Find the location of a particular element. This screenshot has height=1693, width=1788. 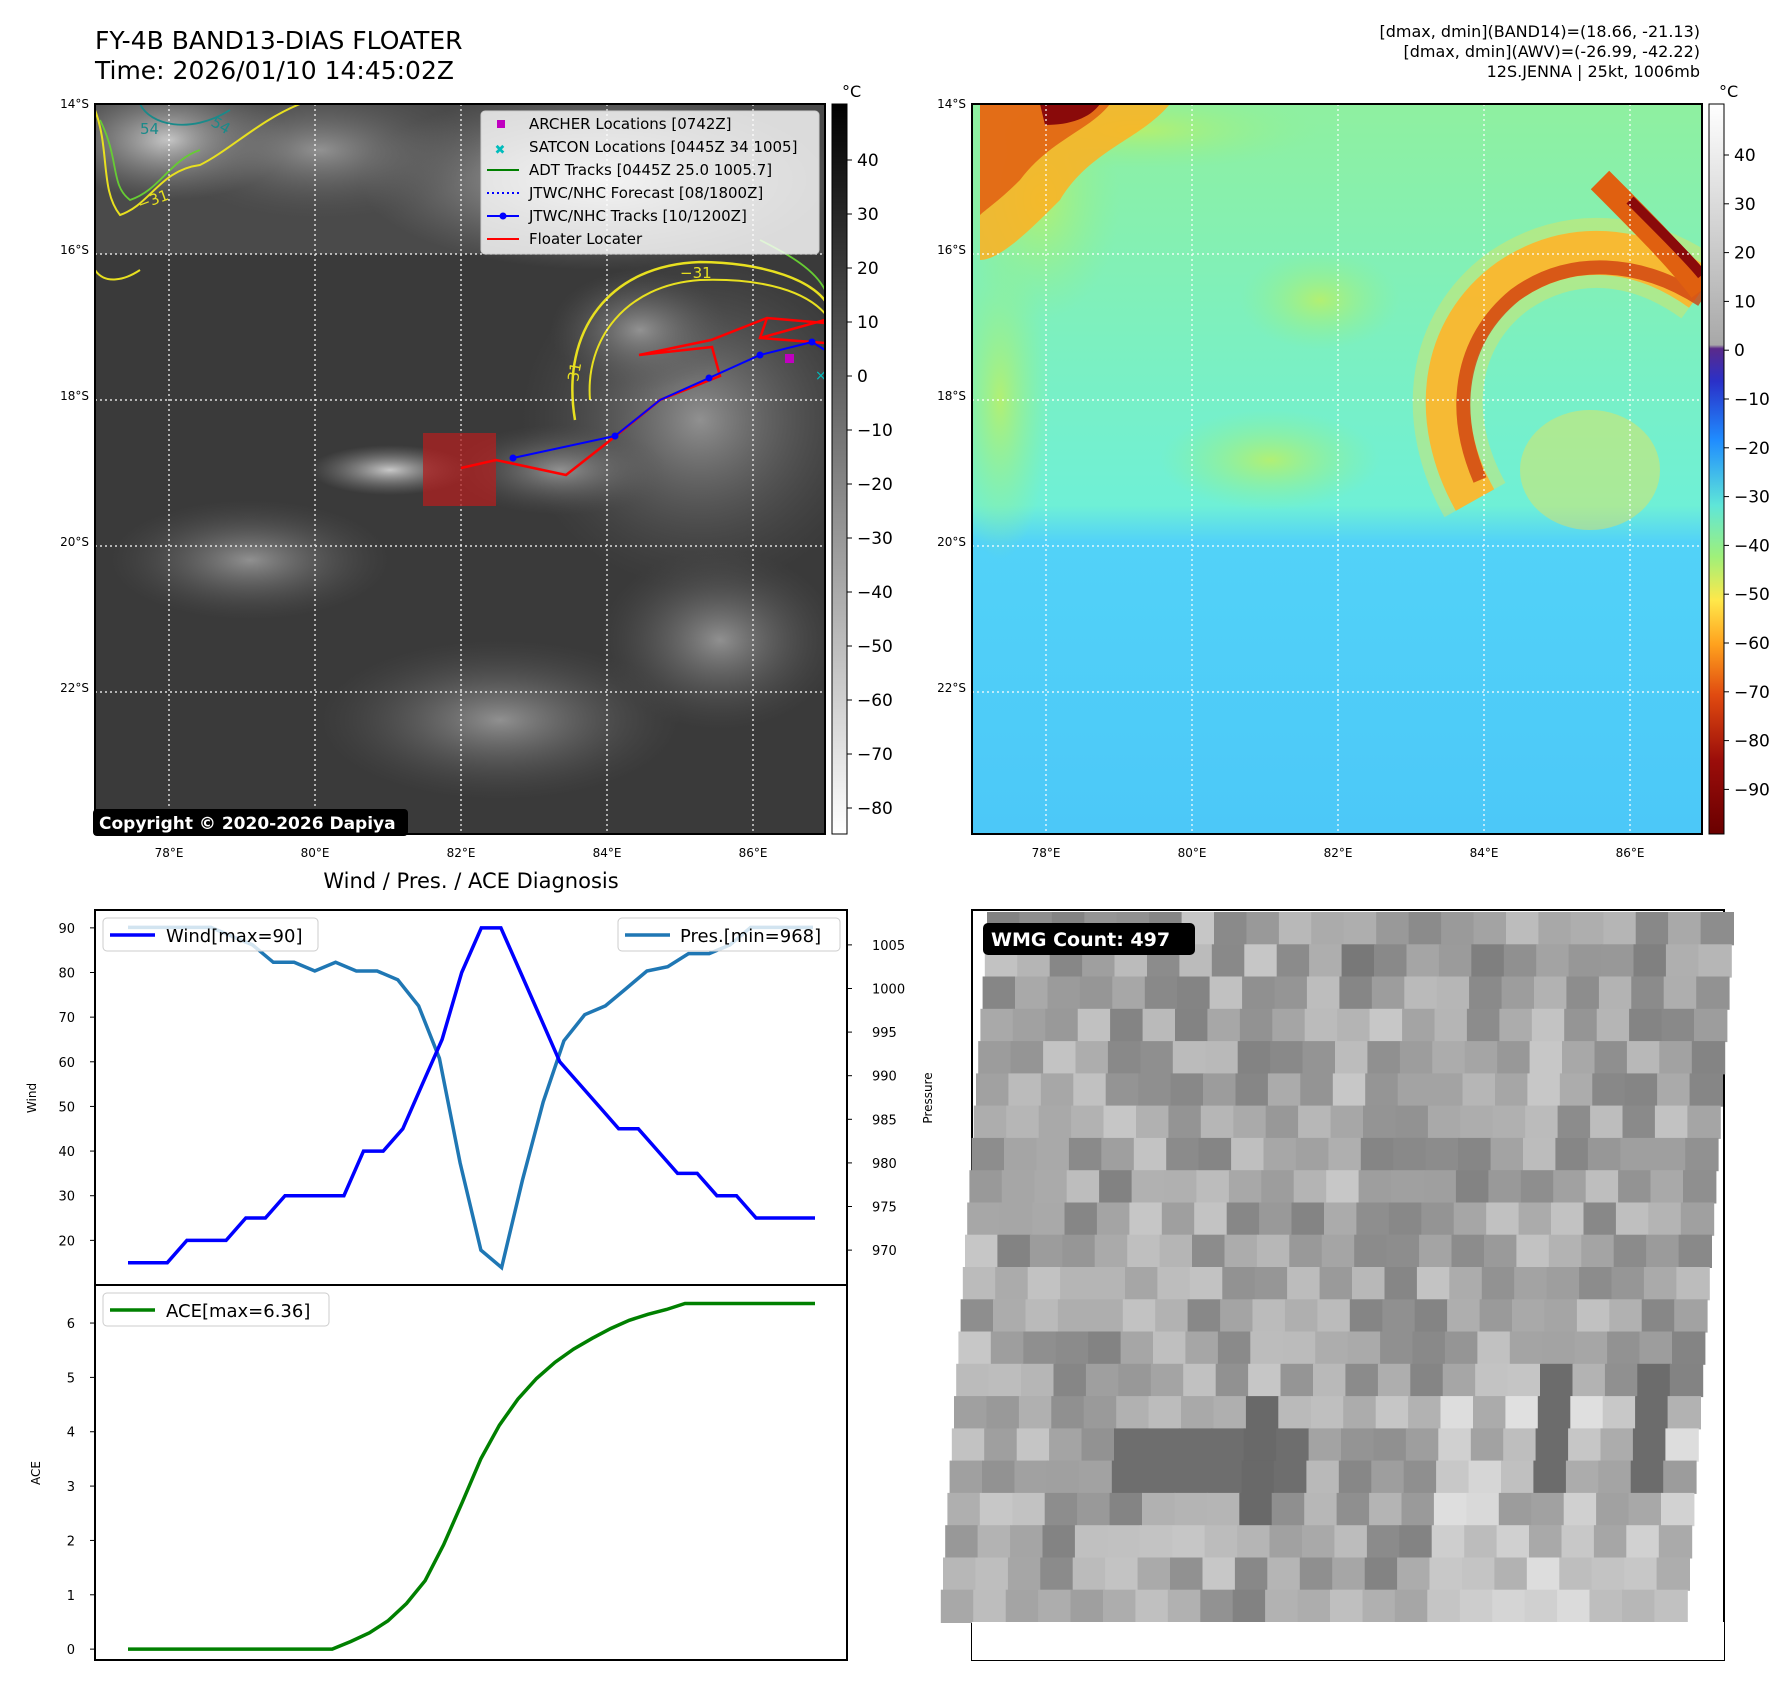

ace-axis-label: ACE is located at coordinates (36, 1473).